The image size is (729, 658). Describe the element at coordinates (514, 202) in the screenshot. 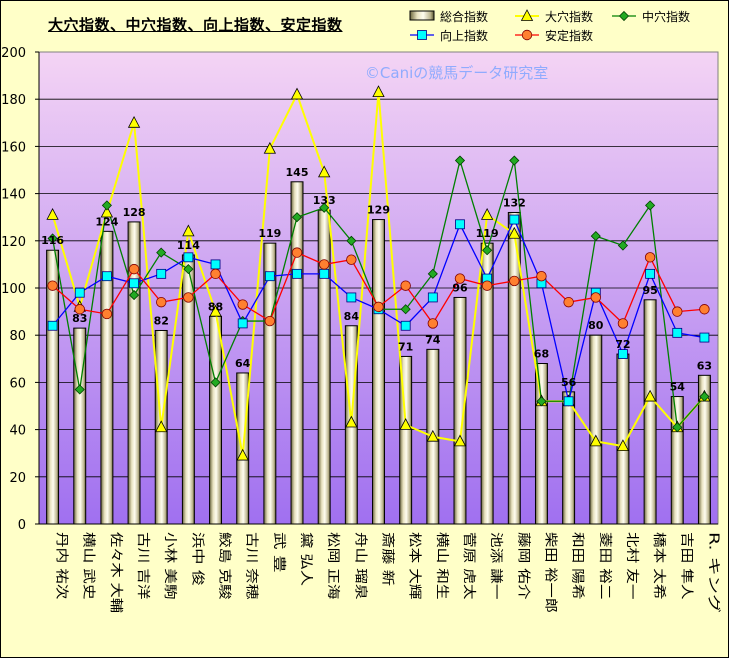

I see `bar-data-label: 132` at that location.